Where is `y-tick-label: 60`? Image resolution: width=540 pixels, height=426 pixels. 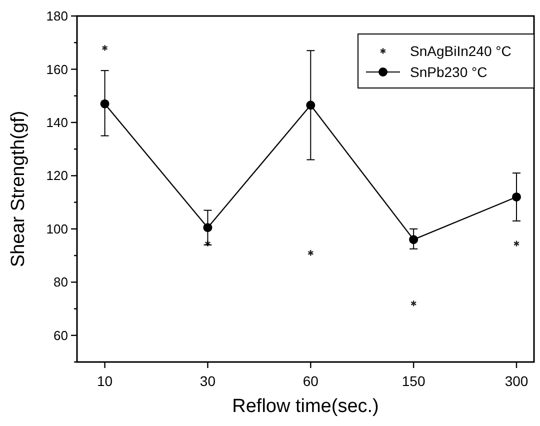
y-tick-label: 60 is located at coordinates (61, 335).